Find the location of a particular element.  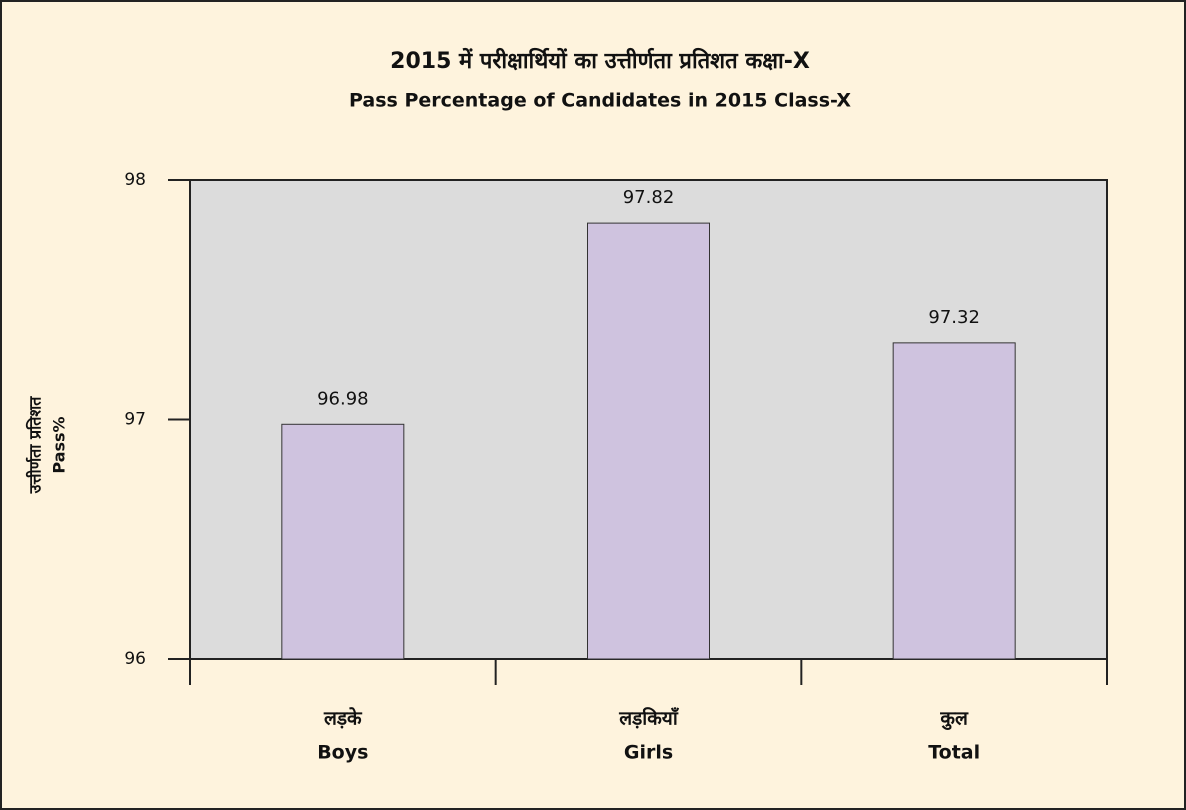

y-tick-label: 97 is located at coordinates (135, 420).